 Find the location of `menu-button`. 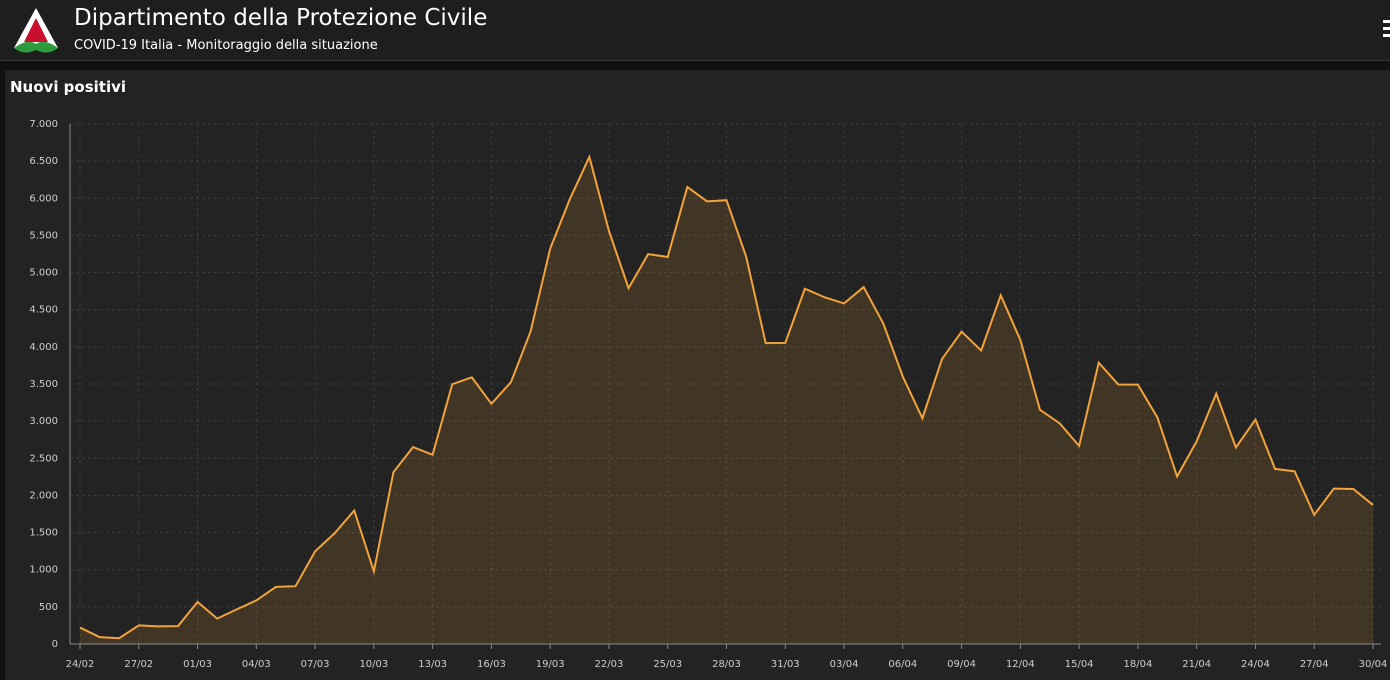

menu-button is located at coordinates (1386, 29).